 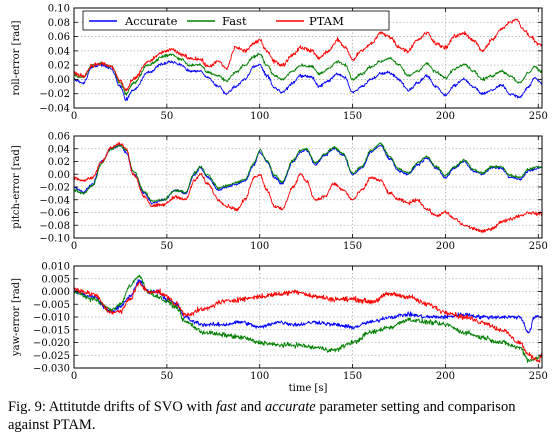 I want to click on caption-emphasis-accurate: accurate, so click(x=290, y=407).